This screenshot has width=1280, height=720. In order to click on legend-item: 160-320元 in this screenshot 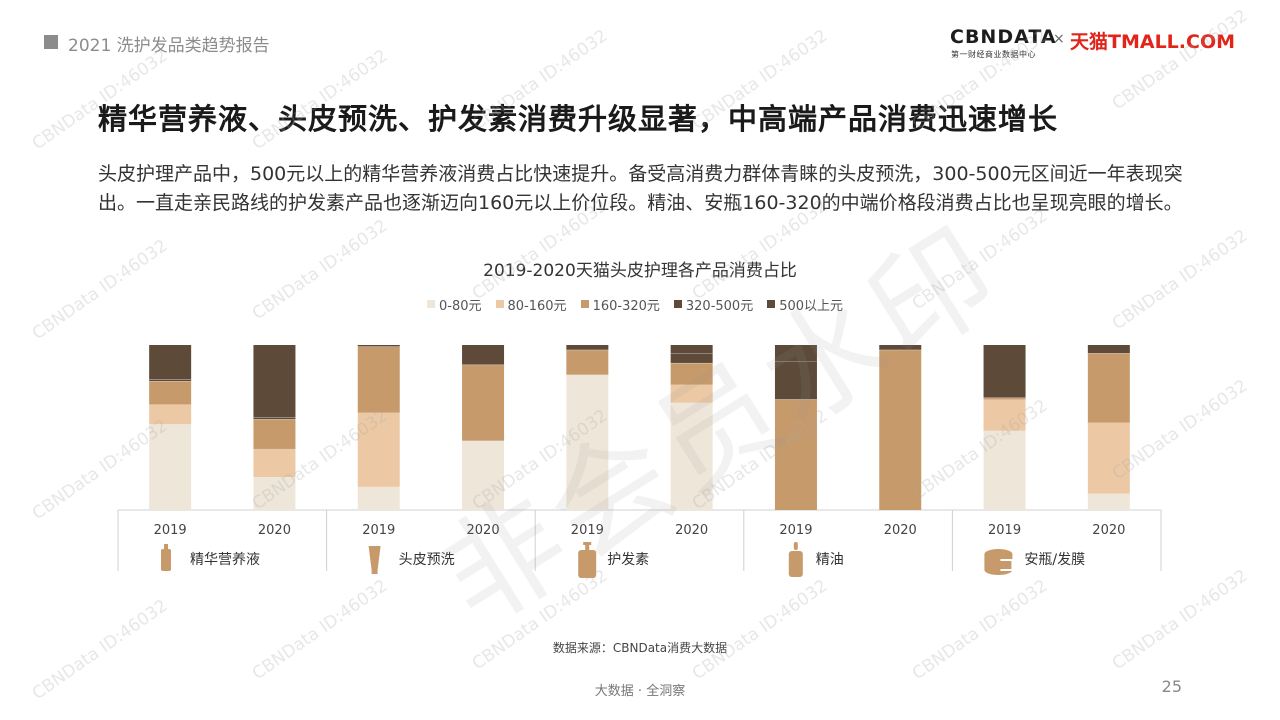, I will do `click(620, 304)`.